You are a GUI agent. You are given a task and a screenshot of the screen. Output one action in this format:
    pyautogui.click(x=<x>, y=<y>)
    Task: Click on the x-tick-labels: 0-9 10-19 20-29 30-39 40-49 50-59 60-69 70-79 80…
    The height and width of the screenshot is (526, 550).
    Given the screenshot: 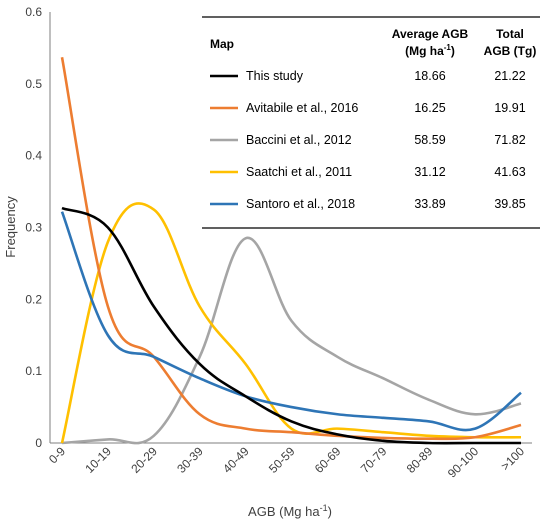 What is the action you would take?
    pyautogui.click(x=286, y=462)
    